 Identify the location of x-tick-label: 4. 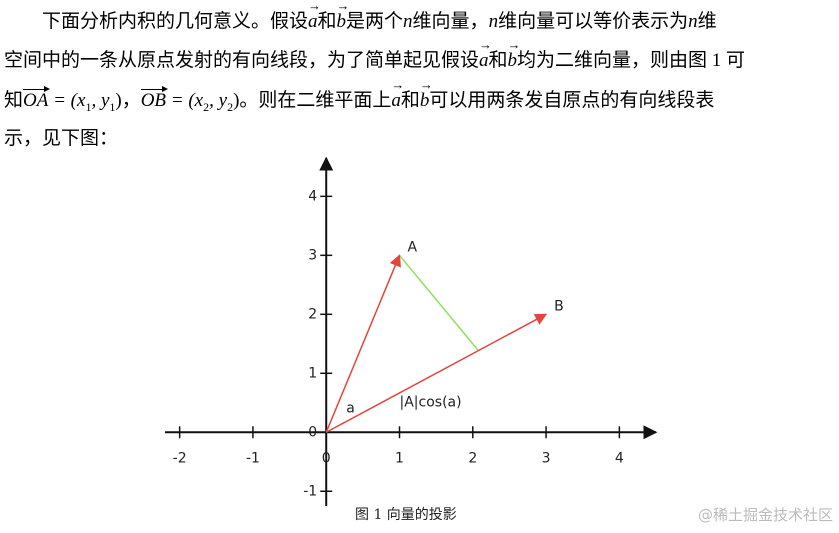
(619, 458).